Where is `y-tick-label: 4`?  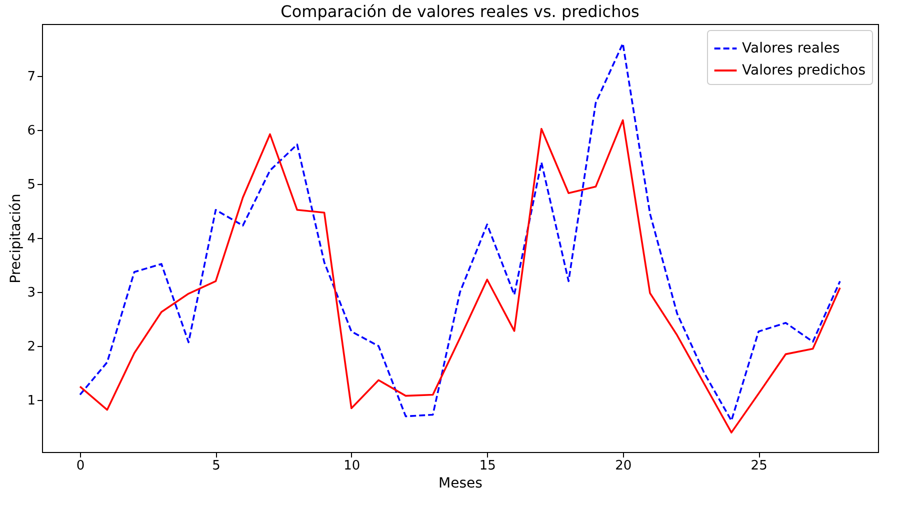 y-tick-label: 4 is located at coordinates (31, 239).